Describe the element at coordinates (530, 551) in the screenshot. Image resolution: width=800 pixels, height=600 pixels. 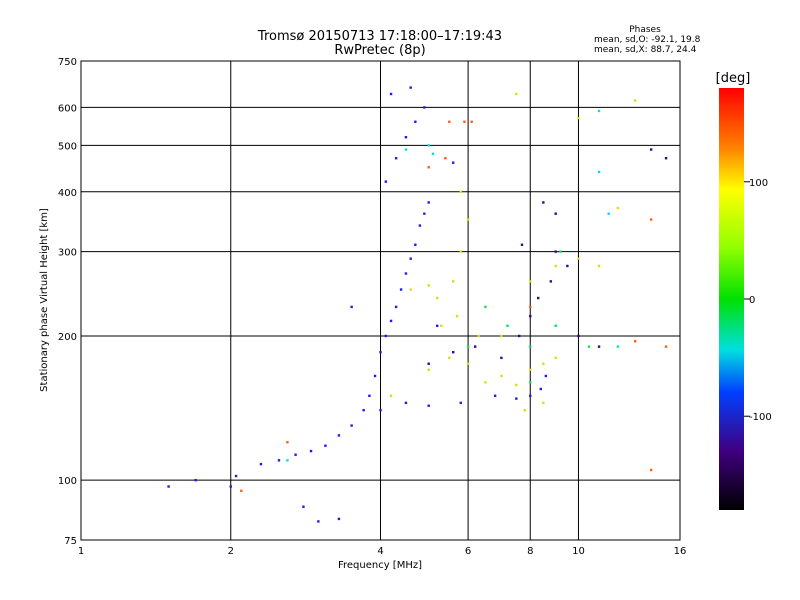
I see `x-tick-label: 8` at that location.